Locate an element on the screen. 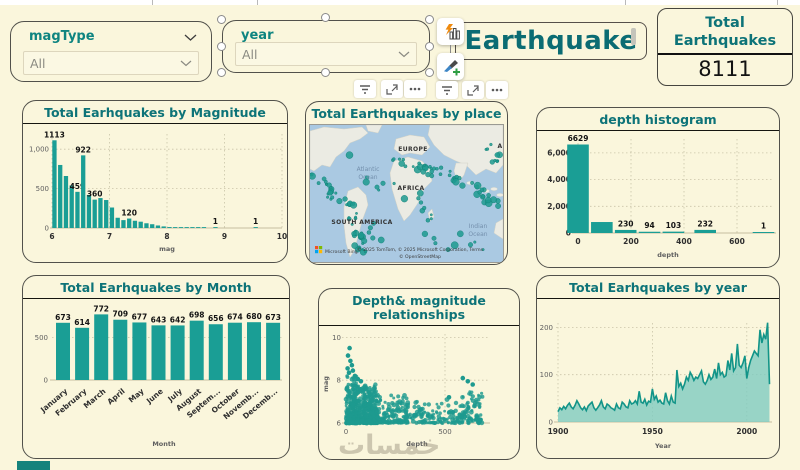 This screenshot has height=470, width=800. more-options-icon is located at coordinates (415, 89).